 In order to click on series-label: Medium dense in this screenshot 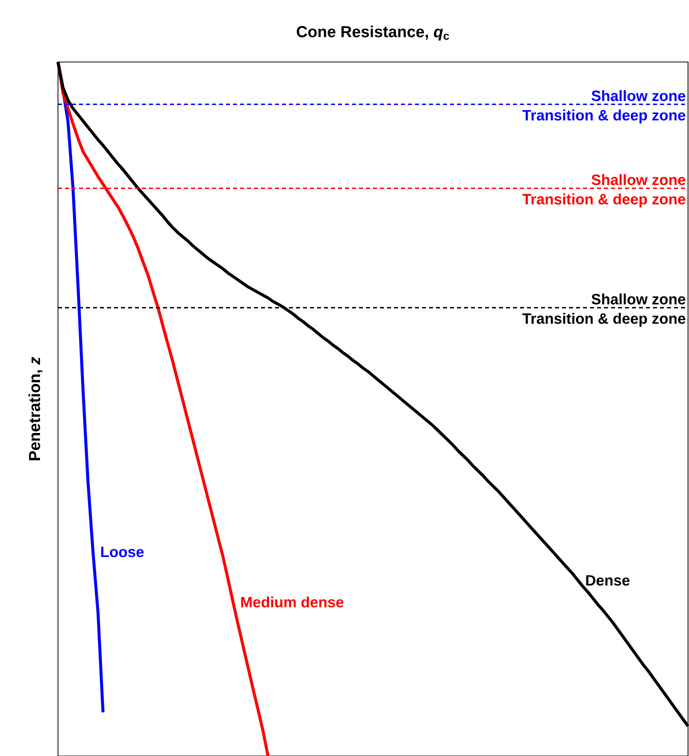, I will do `click(292, 602)`.